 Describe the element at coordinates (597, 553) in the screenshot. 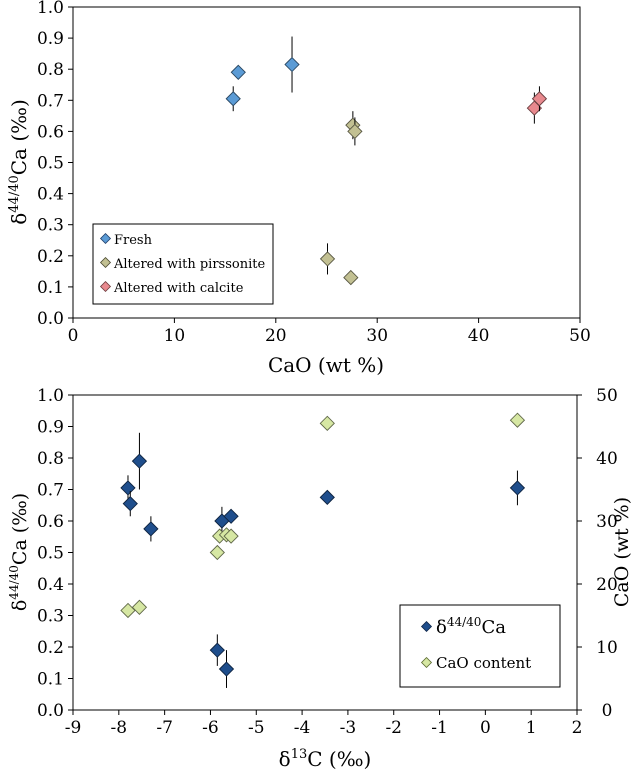

I see `y2-axis-ticks: 0 10 20 30 40 50` at that location.